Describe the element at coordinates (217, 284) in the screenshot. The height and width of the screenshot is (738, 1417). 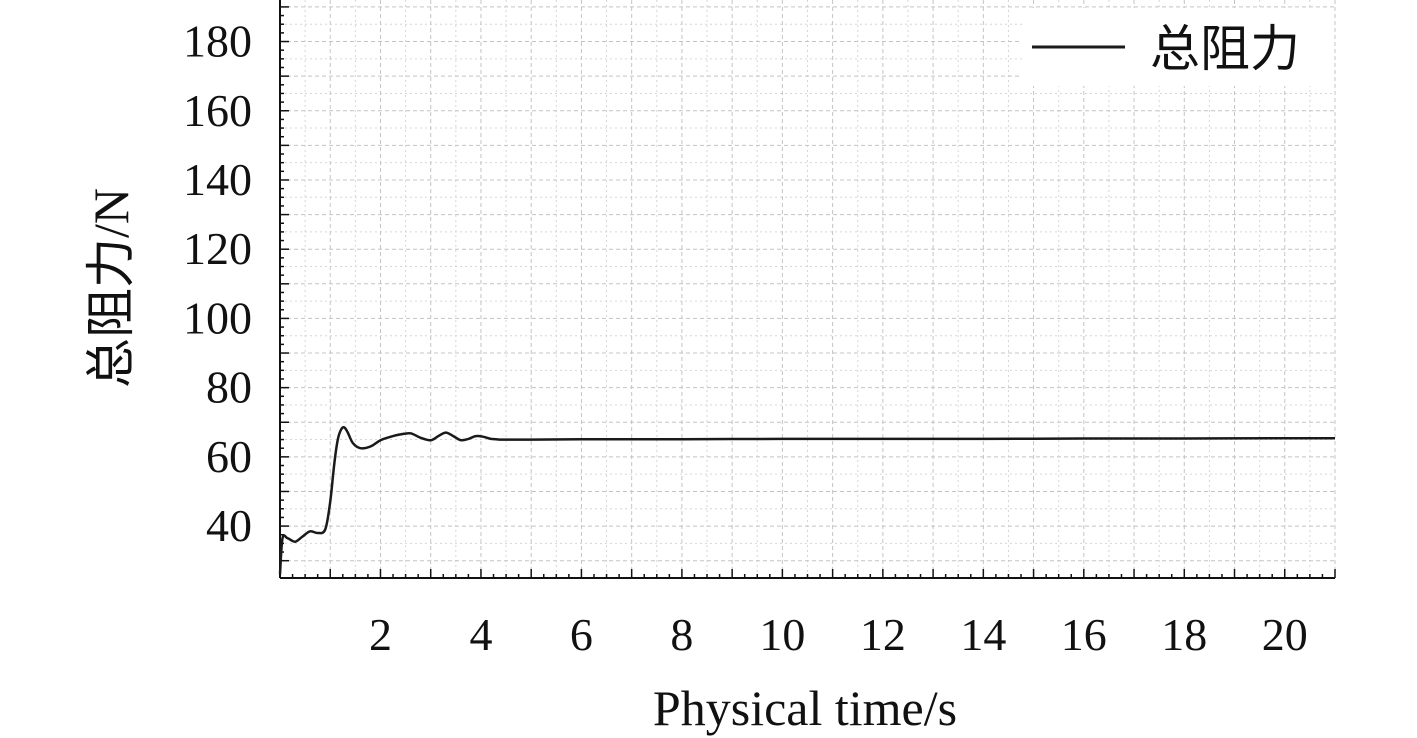
I see `y-tick-labels: 40 60 80 100 120 140 160 180` at that location.